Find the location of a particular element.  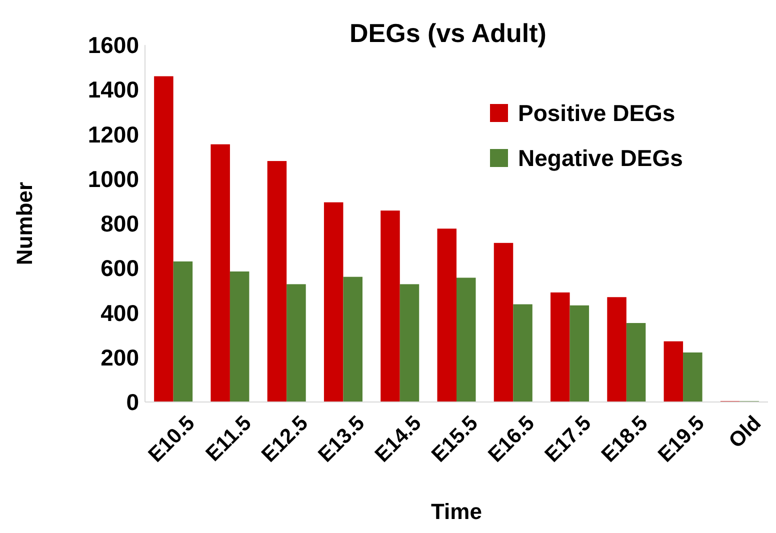

x-tick-label: Old is located at coordinates (745, 432).